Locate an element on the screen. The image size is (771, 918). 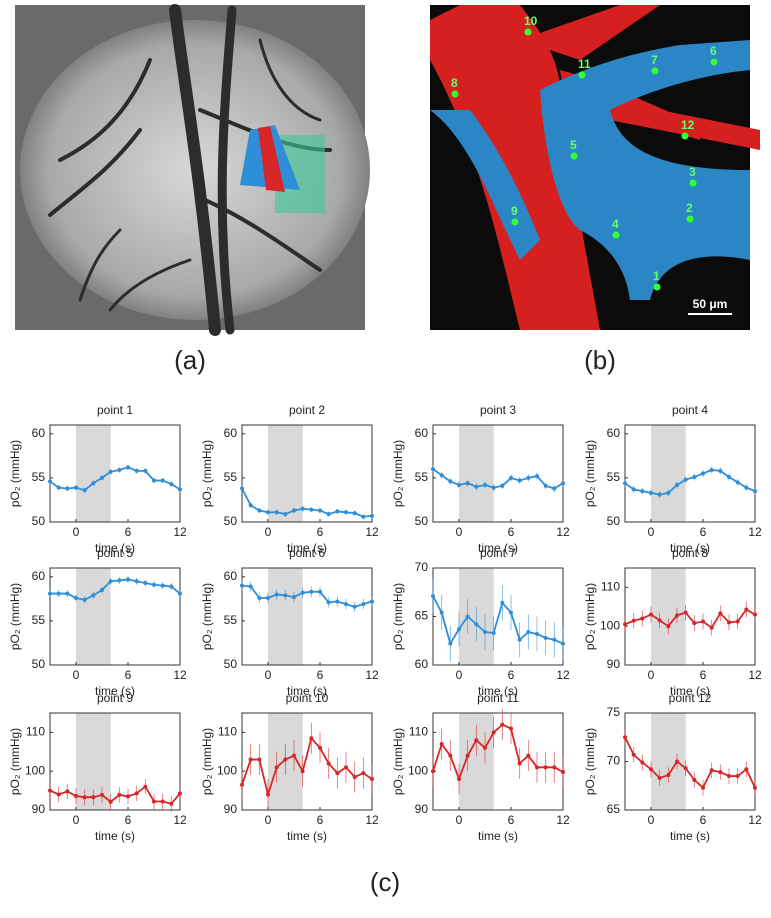
subplot: point 2 time (s) pO₂ (mmHg) 0 6 12 50 55 60 is located at coordinates (289, 479).